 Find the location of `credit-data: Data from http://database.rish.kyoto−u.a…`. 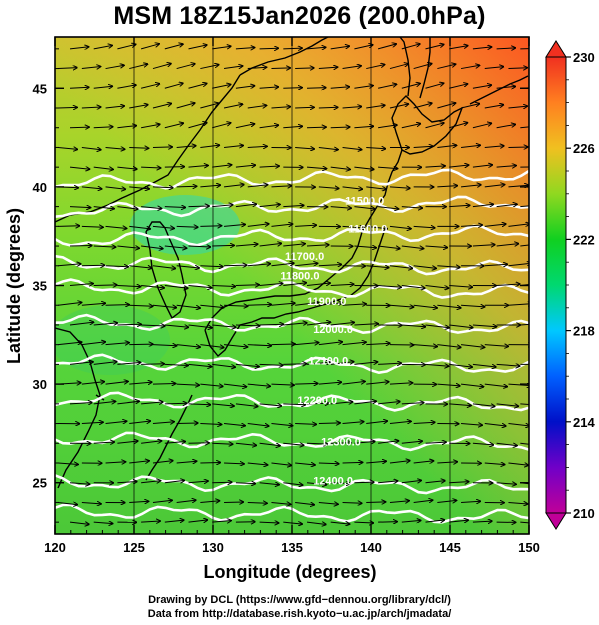

credit-data: Data from http://database.rish.kyoto−u.a… is located at coordinates (299, 614).